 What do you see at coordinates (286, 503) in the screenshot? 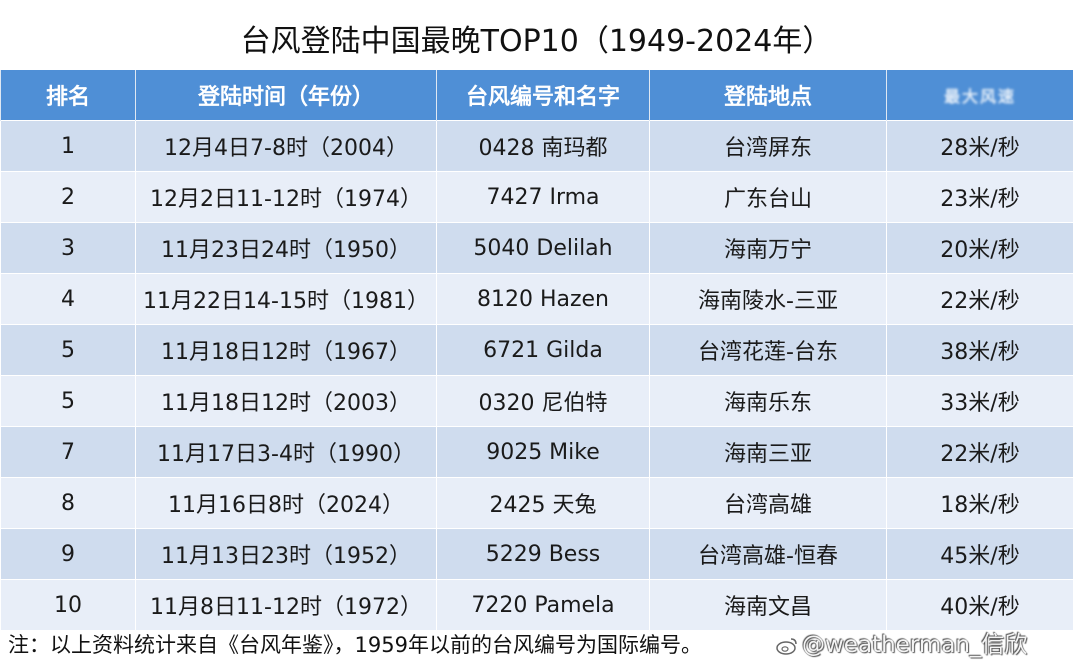
I see `landfall-time-cell: 11月16日8时（2024）` at bounding box center [286, 503].